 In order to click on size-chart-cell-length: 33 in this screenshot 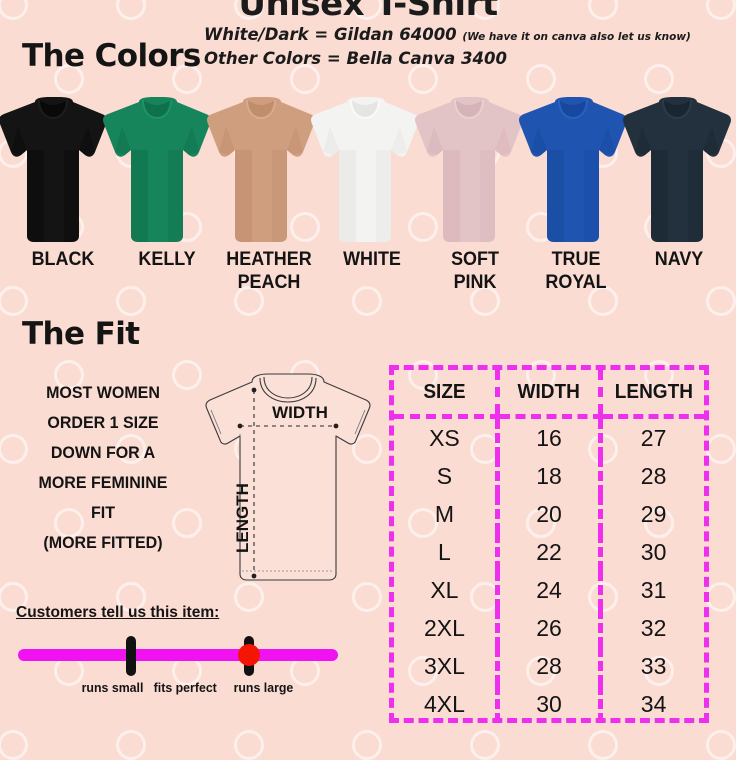, I will do `click(651, 666)`.